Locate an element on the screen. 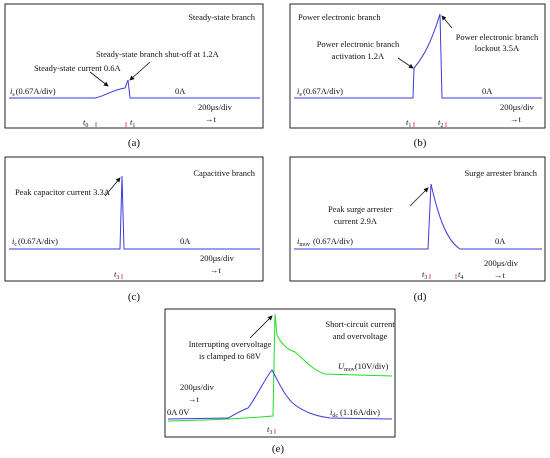 This screenshot has height=458, width=550. annotation: Interrupting overvoltage is located at coordinates (230, 344).